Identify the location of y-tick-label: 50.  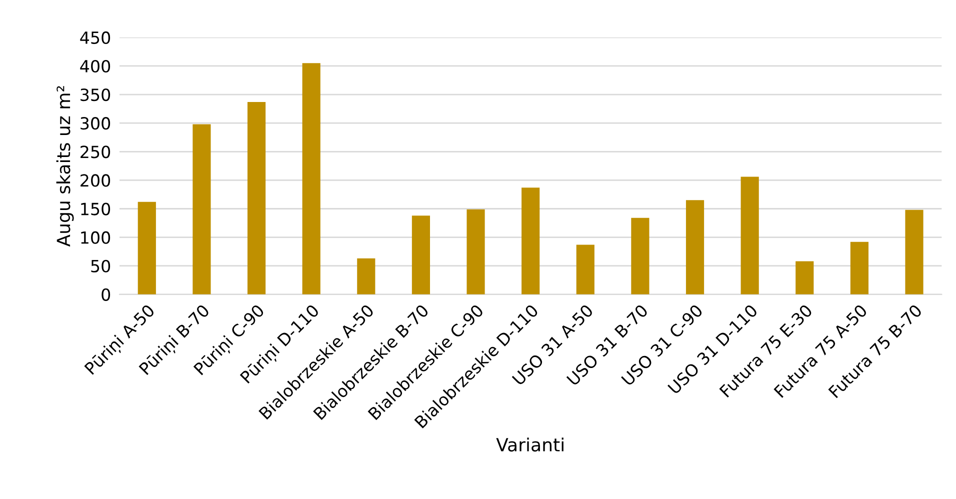
(100, 266).